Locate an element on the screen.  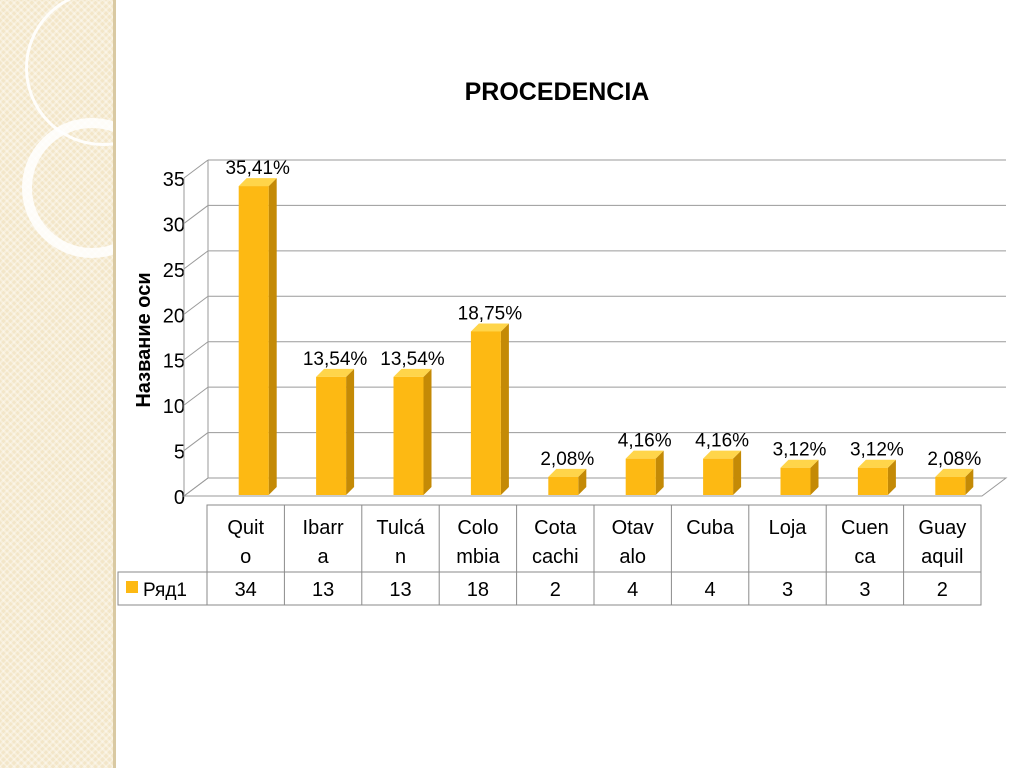
data-table-row is located at coordinates (549, 588).